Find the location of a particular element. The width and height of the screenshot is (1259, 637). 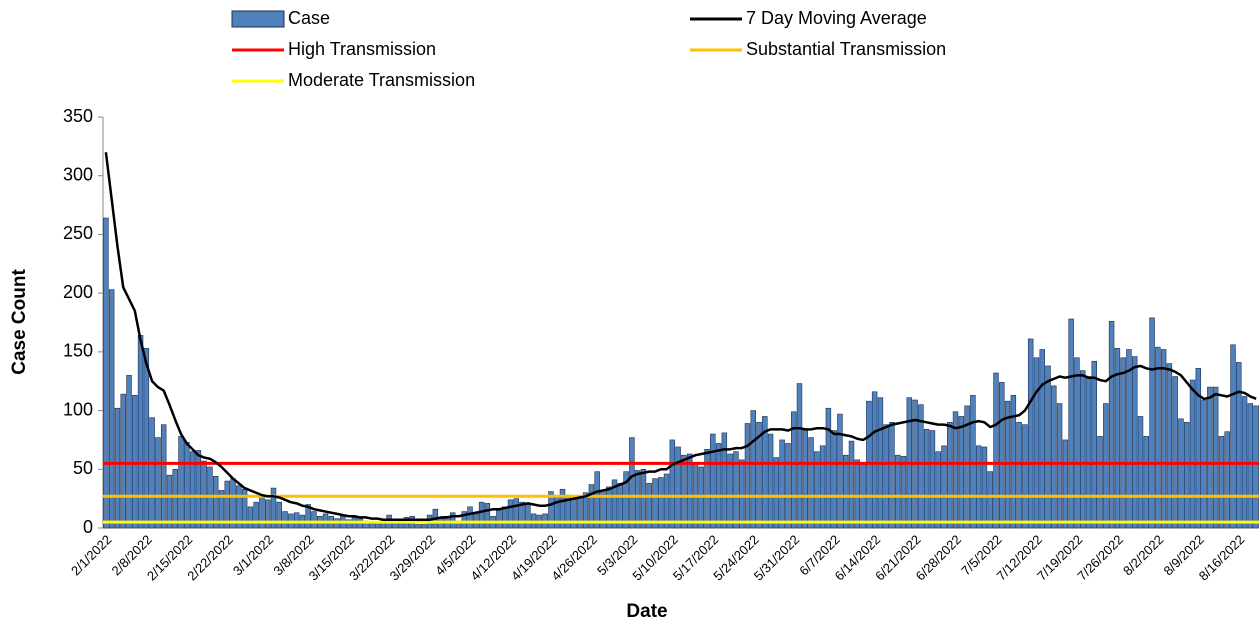

y-tick-label: 250 is located at coordinates (78, 233).